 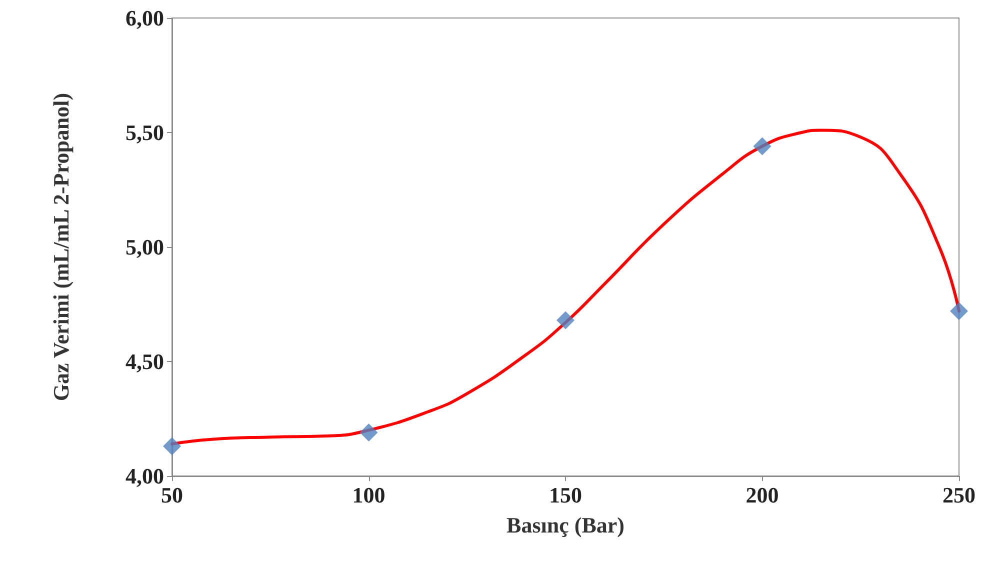 I want to click on x-tick-label: 50, so click(x=172, y=495).